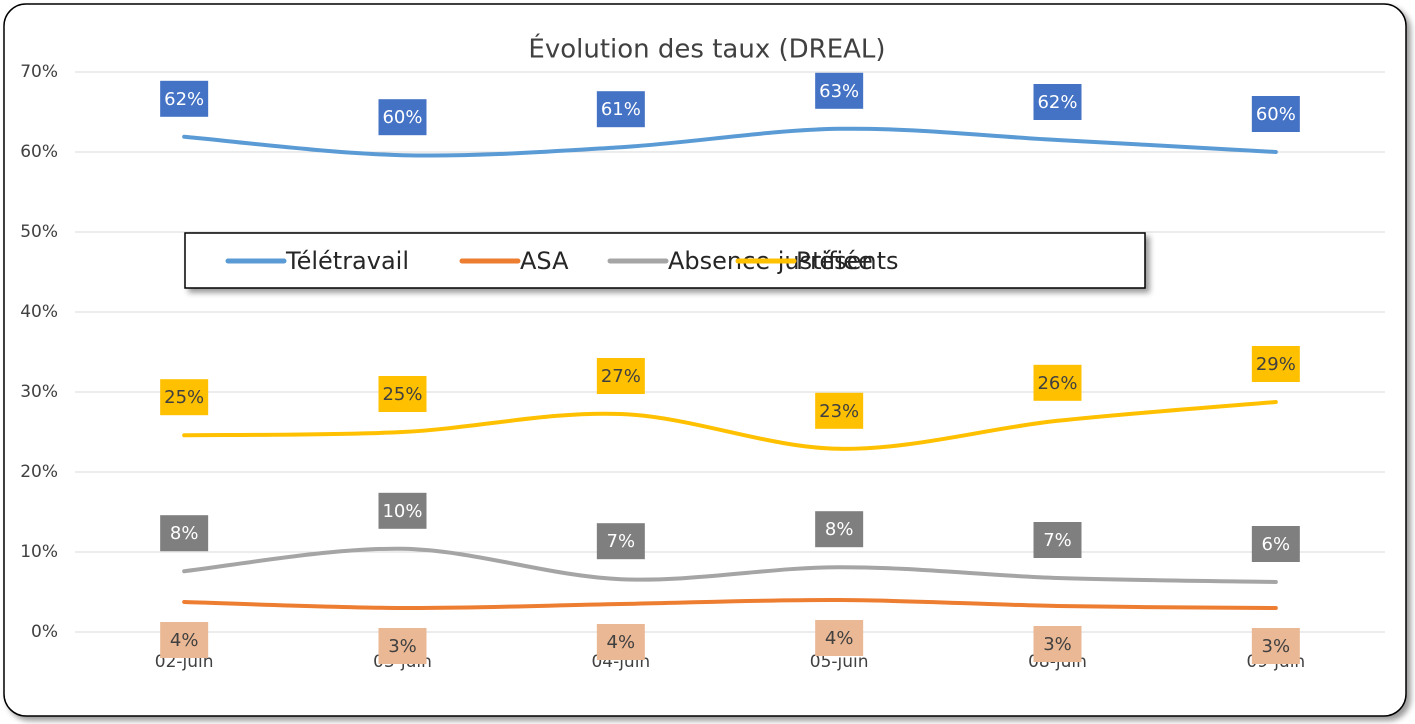  I want to click on data-label: 63%, so click(839, 91).